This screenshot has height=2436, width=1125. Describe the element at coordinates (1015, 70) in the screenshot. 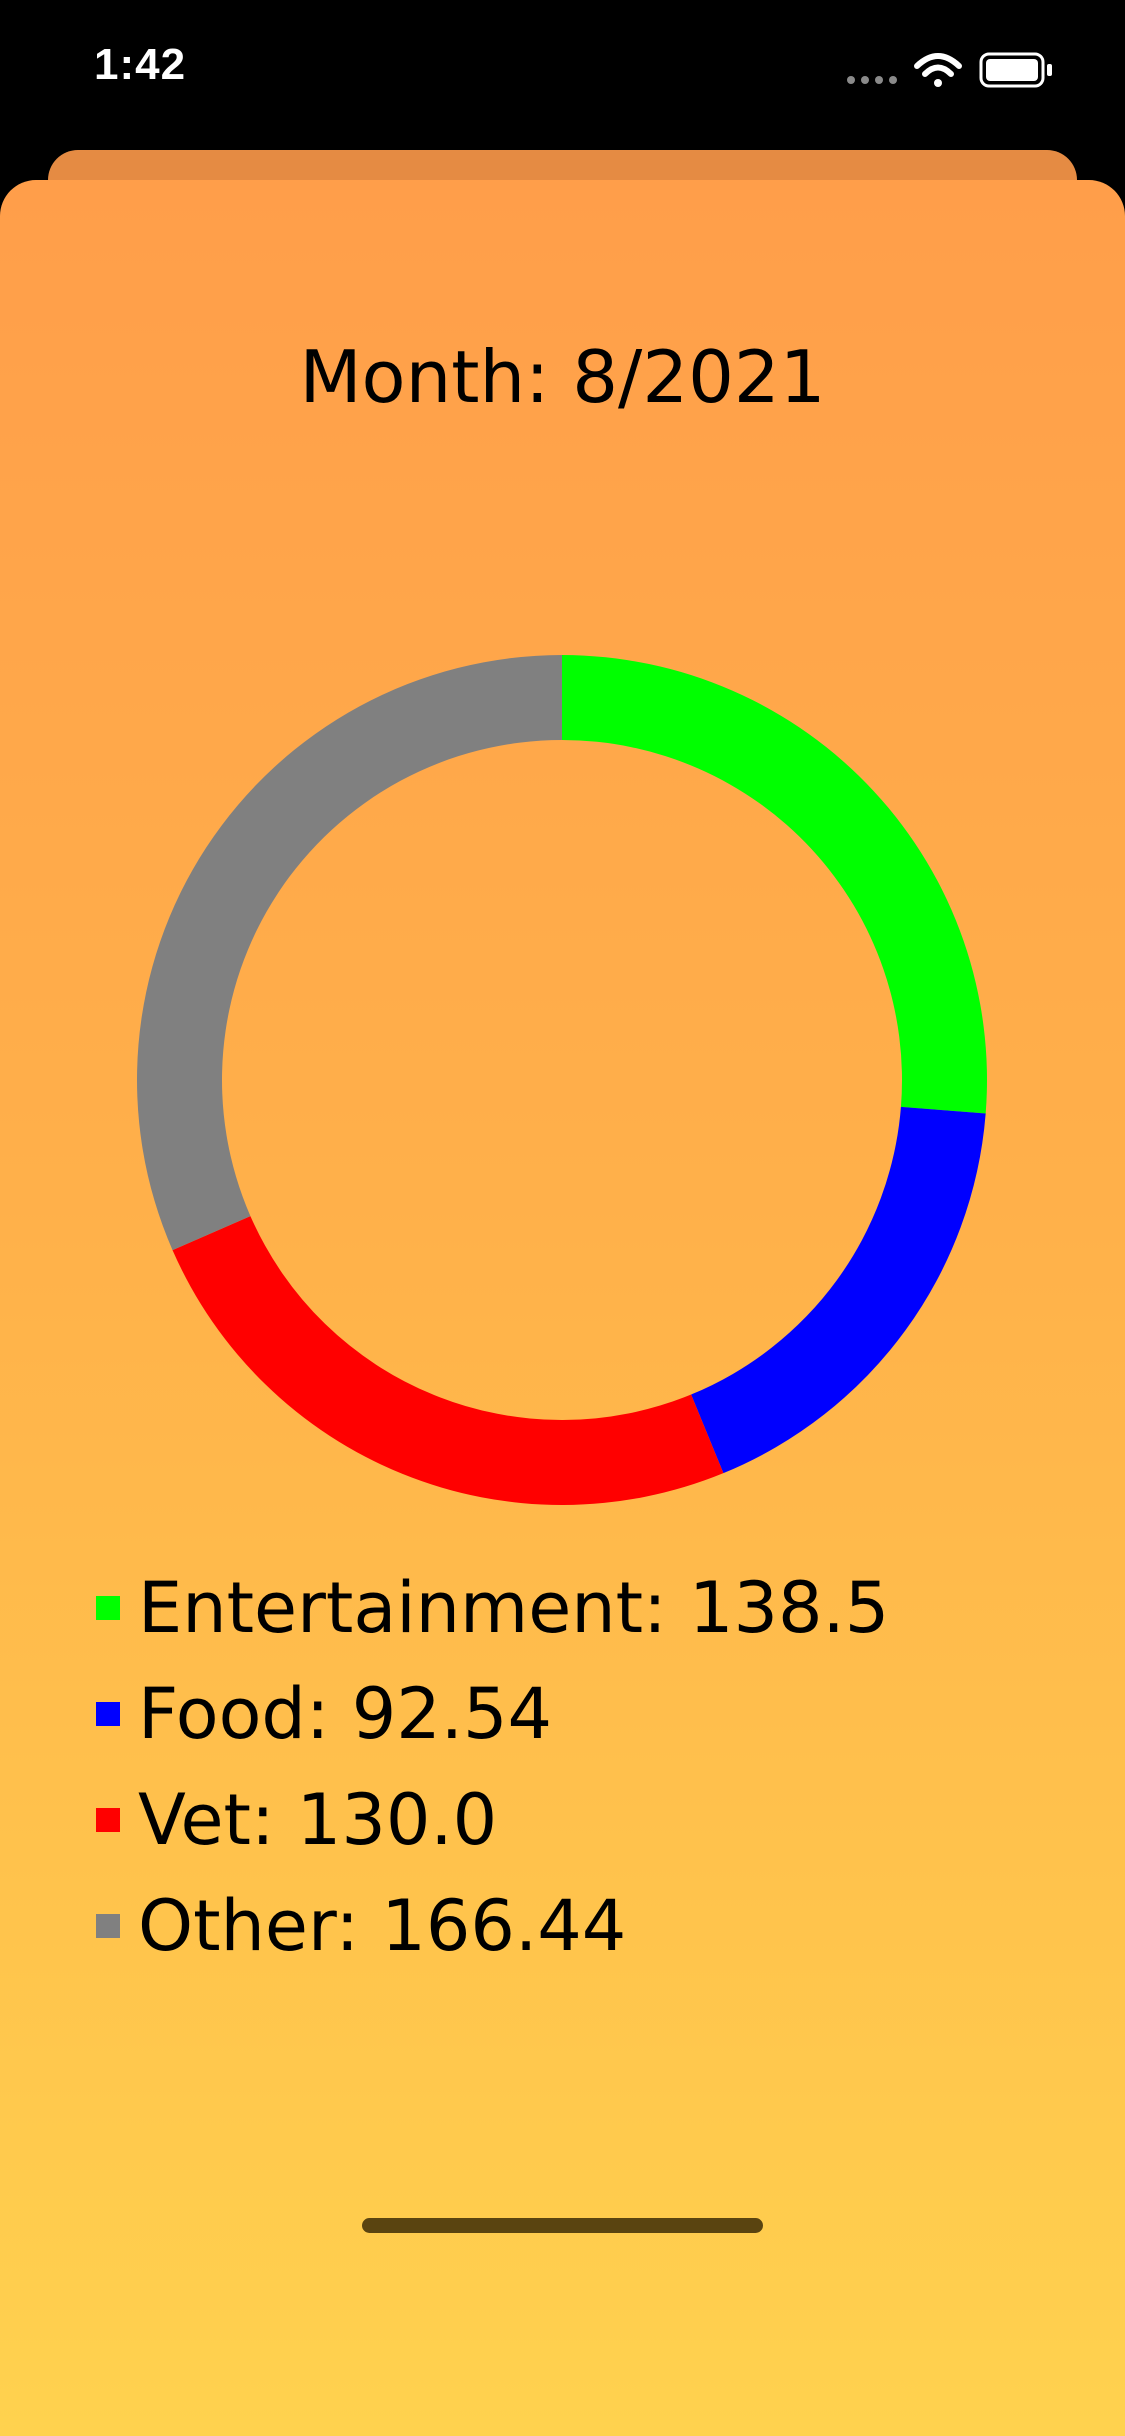

I see `battery-icon` at that location.